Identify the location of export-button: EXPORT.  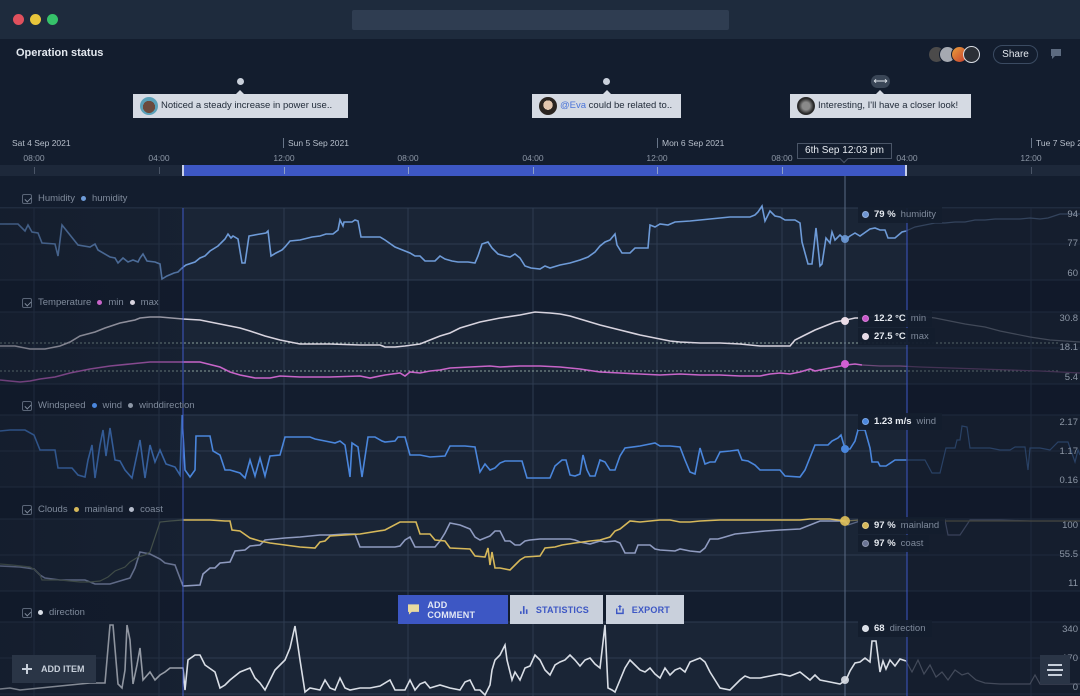
(645, 609).